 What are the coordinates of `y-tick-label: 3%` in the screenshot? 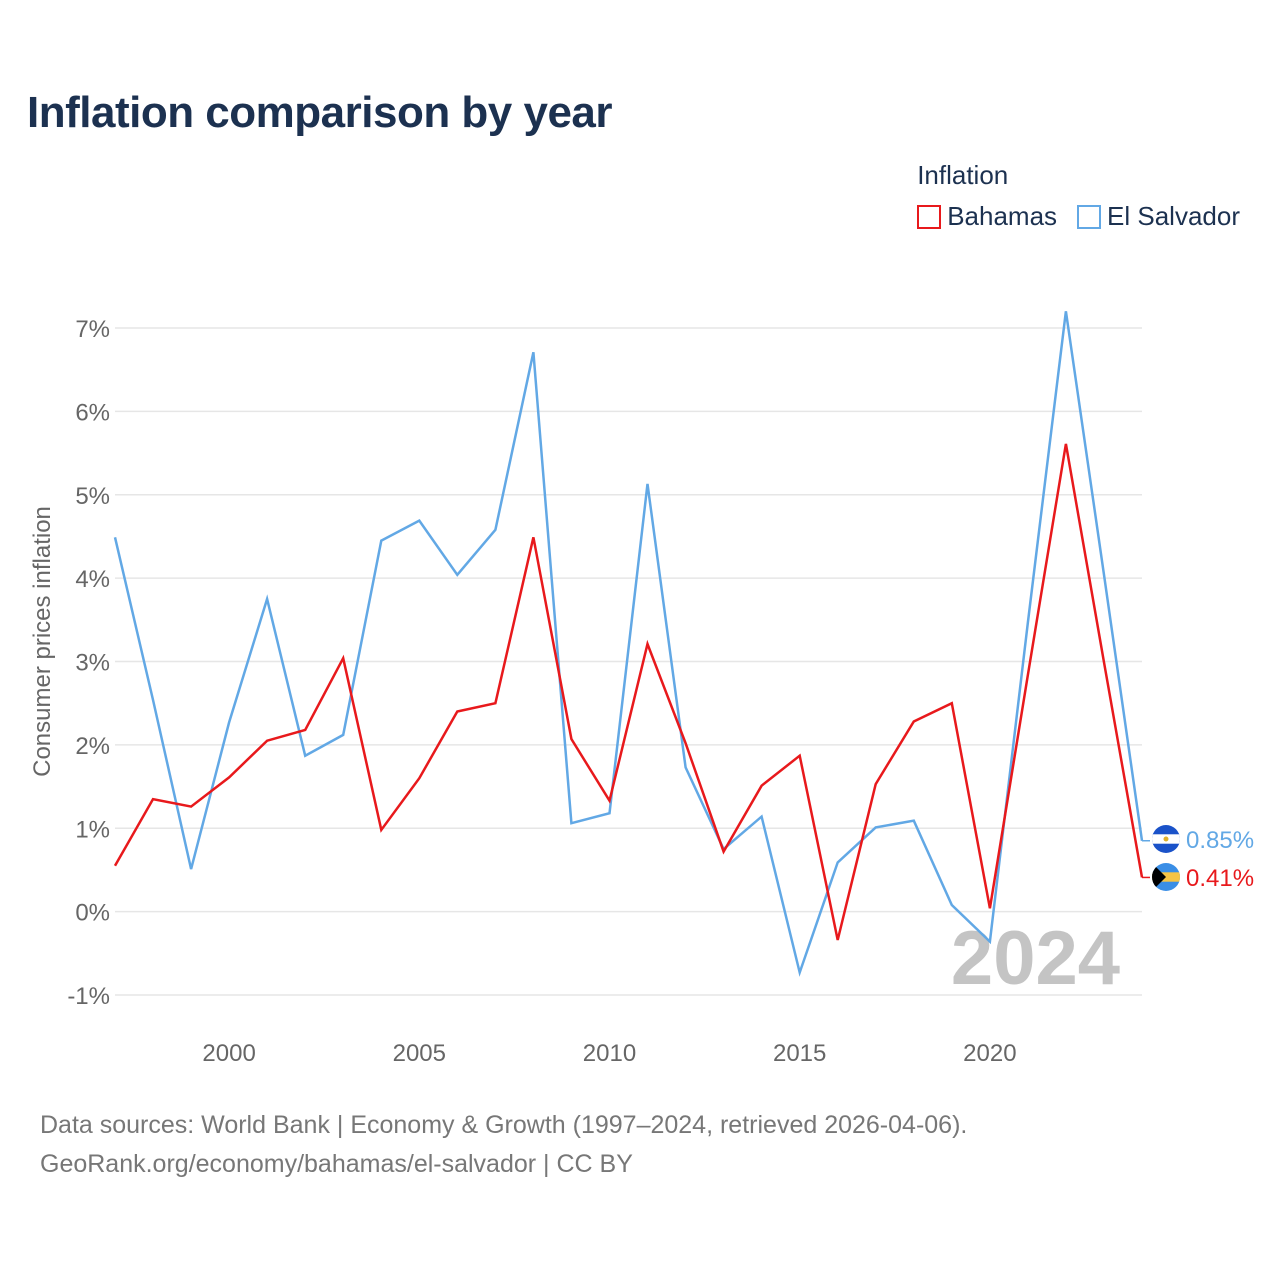 It's located at (92, 663).